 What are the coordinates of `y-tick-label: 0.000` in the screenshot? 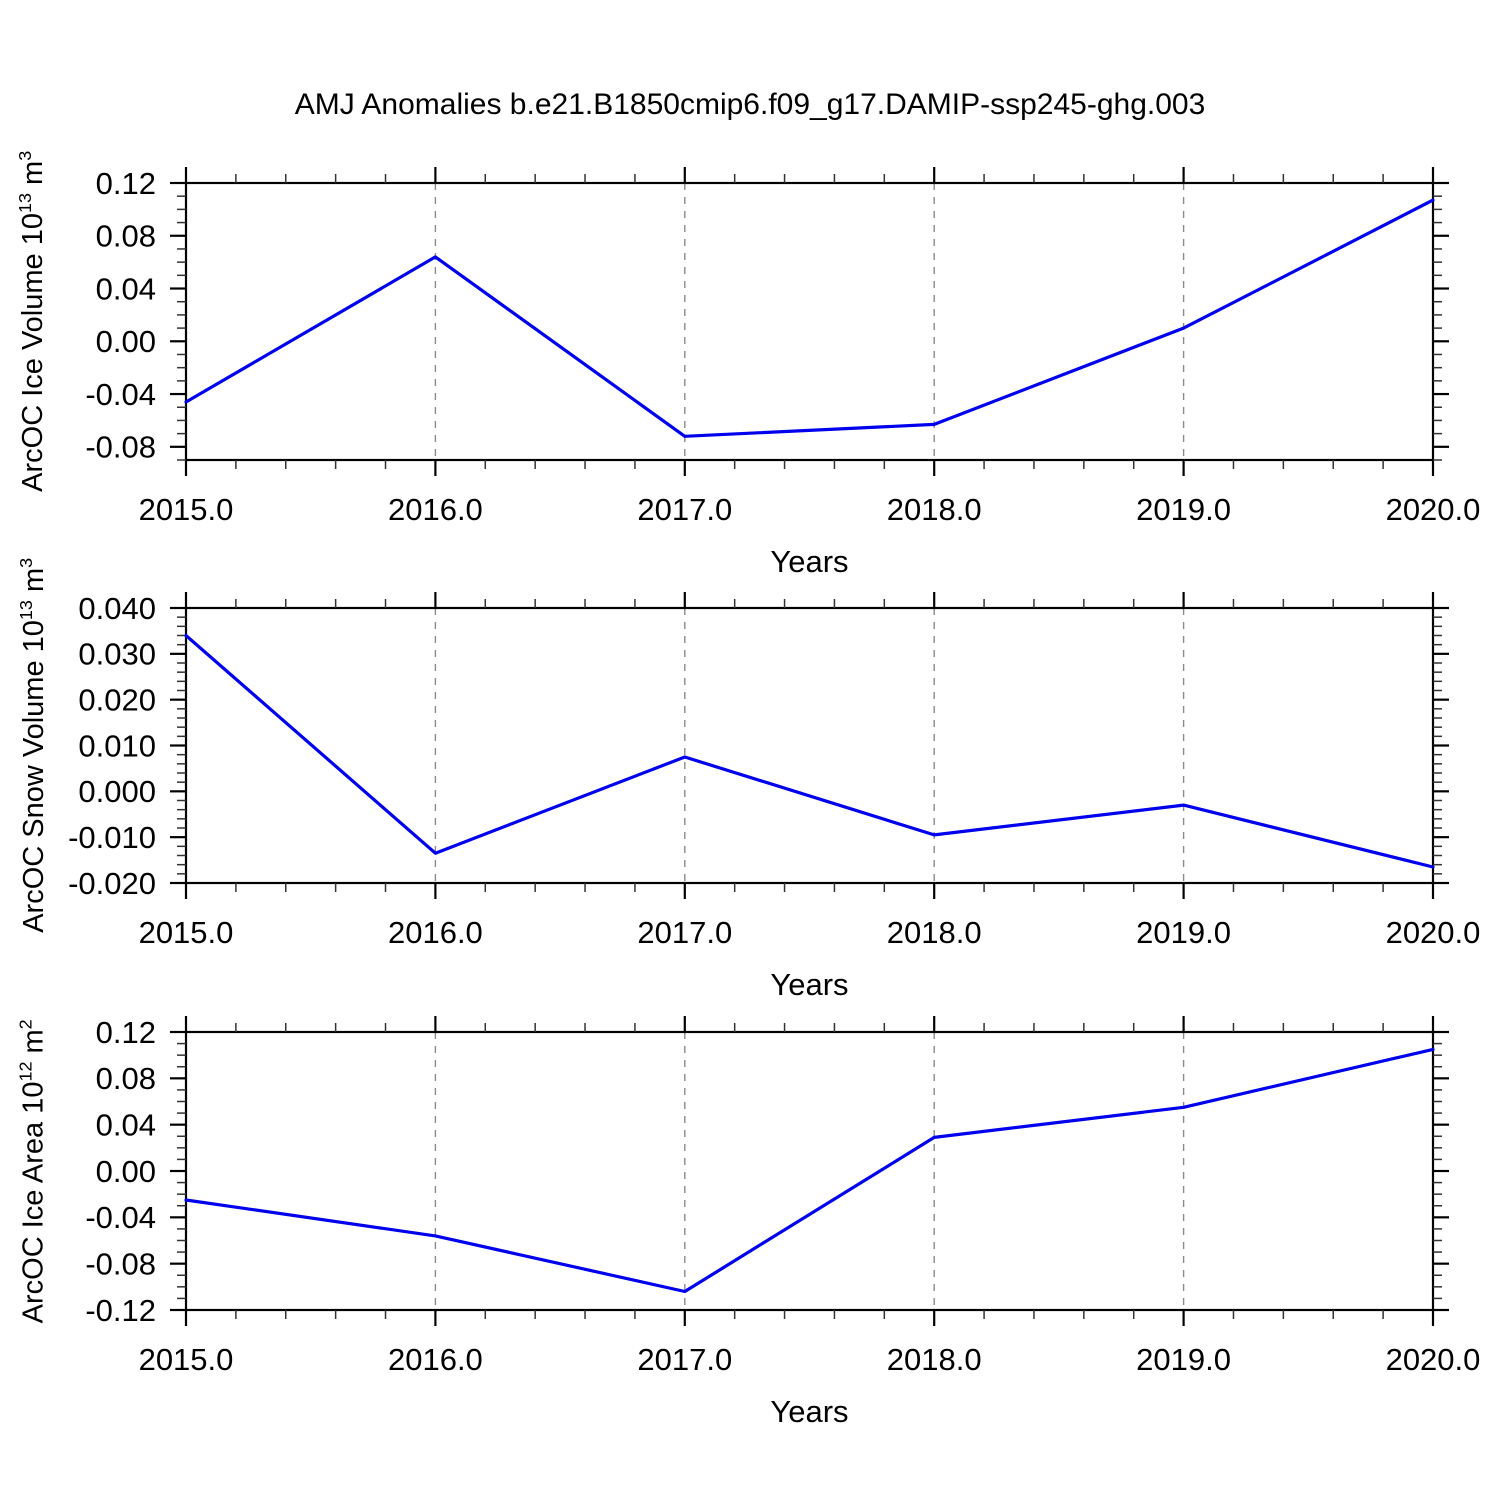 It's located at (117, 791).